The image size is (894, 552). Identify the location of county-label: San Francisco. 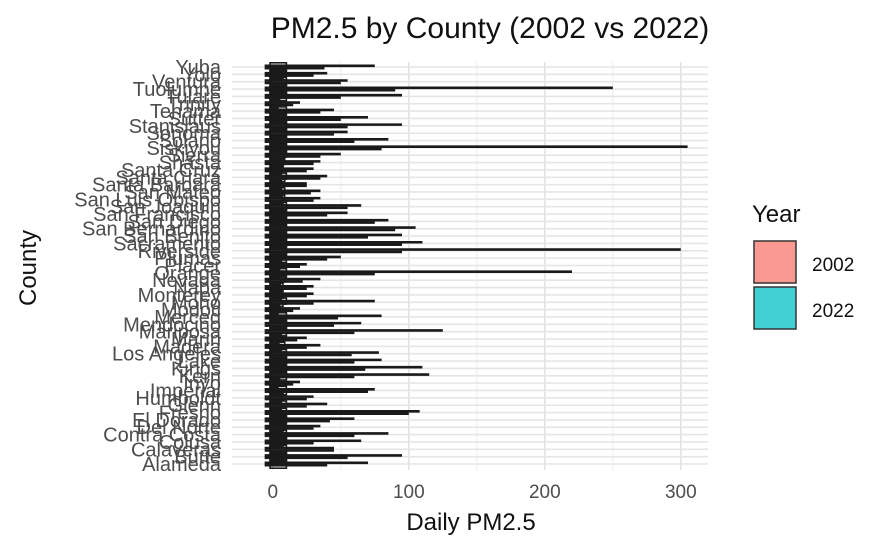
(157, 215).